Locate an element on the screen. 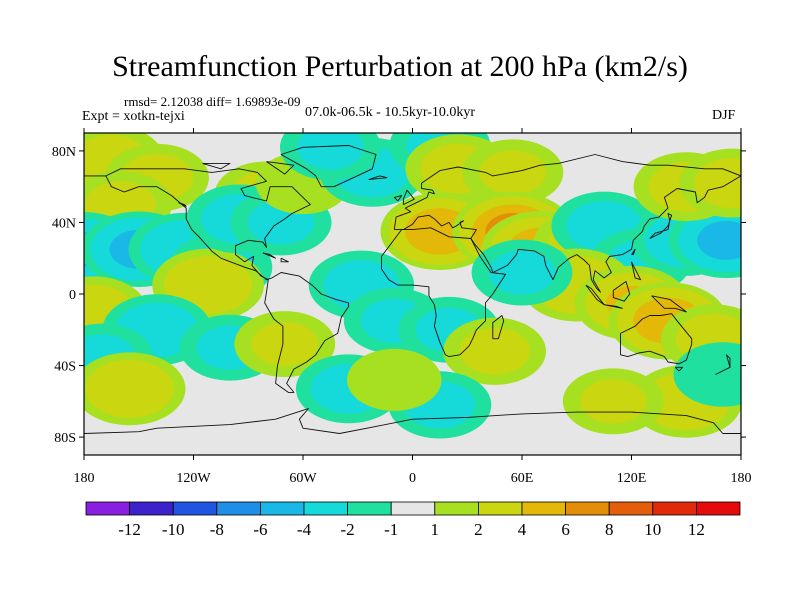 The image size is (800, 600). y-tick-label: 40N is located at coordinates (64, 223).